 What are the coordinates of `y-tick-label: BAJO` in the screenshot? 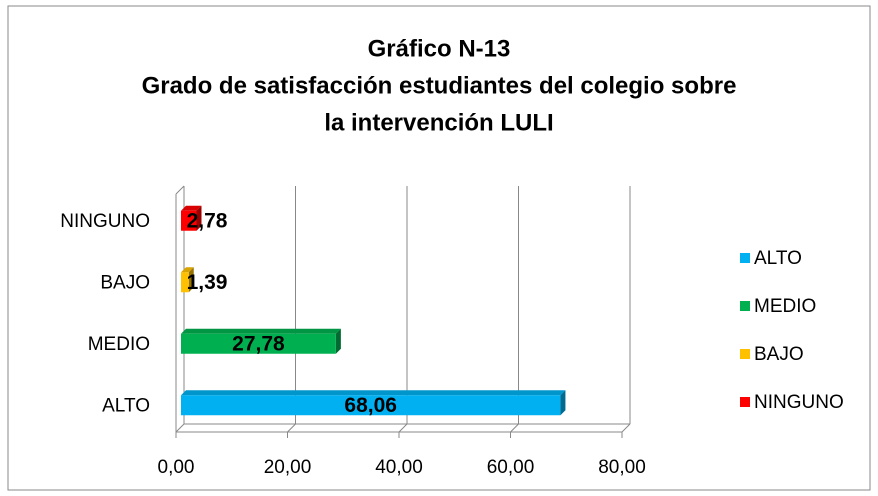 It's located at (125, 282).